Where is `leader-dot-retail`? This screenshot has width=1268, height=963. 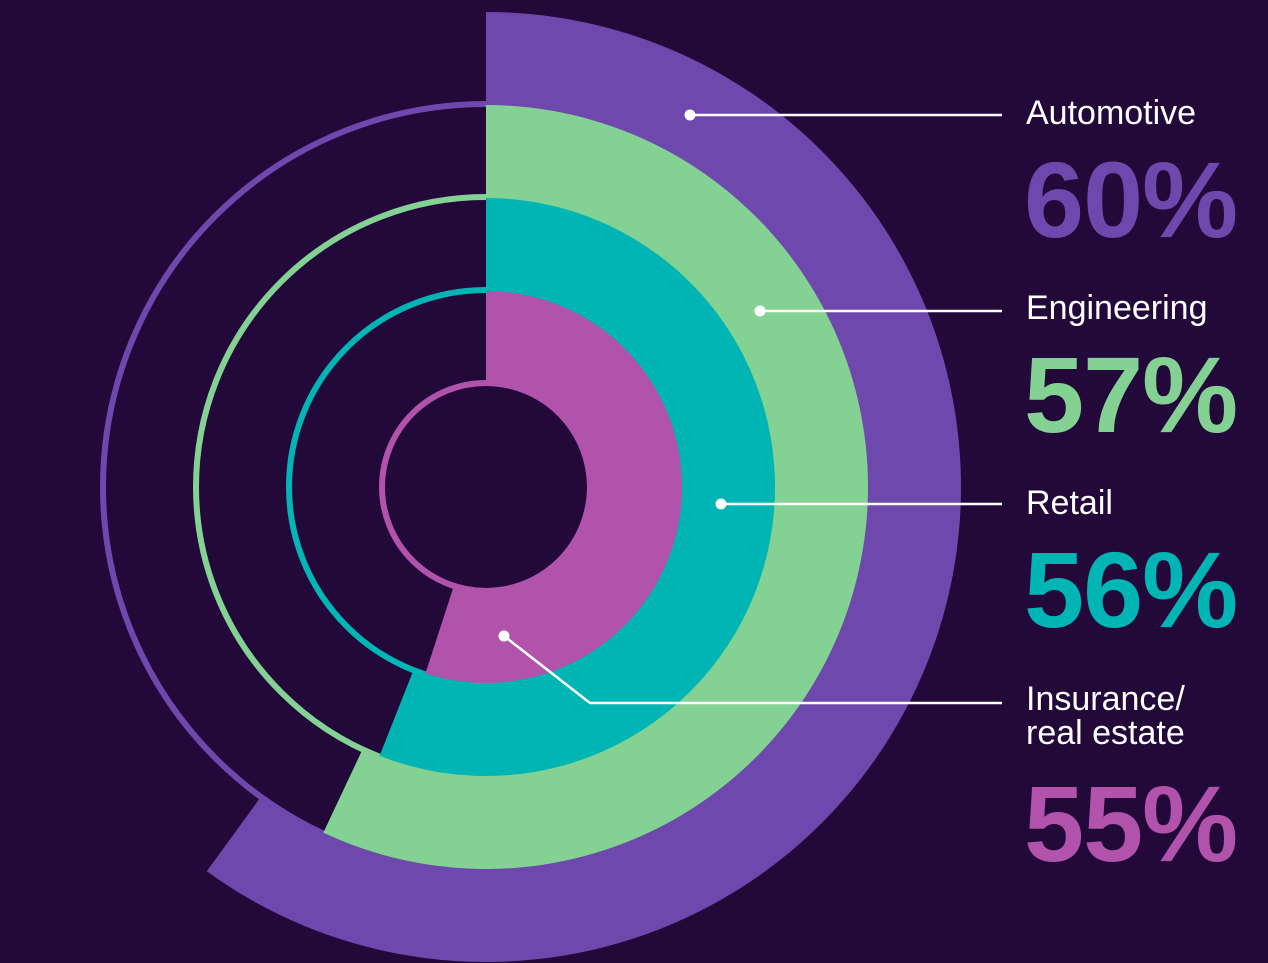 leader-dot-retail is located at coordinates (721, 504).